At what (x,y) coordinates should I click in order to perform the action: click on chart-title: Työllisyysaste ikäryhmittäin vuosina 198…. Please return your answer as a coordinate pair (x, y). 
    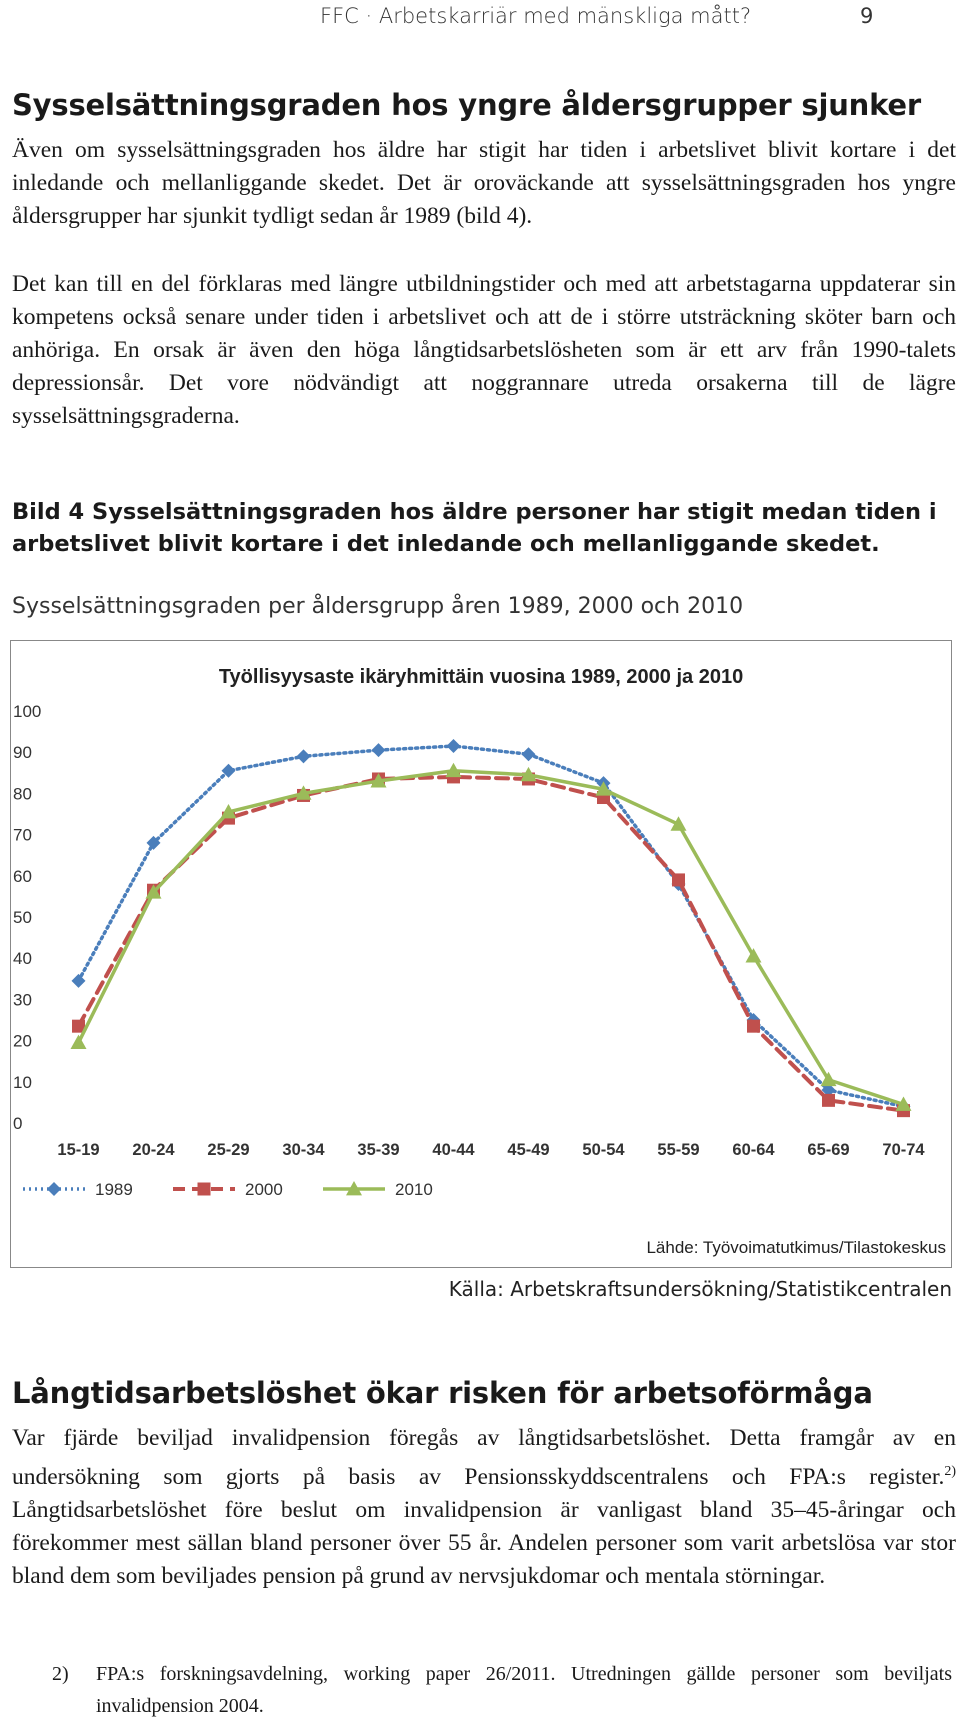
    Looking at the image, I should click on (481, 677).